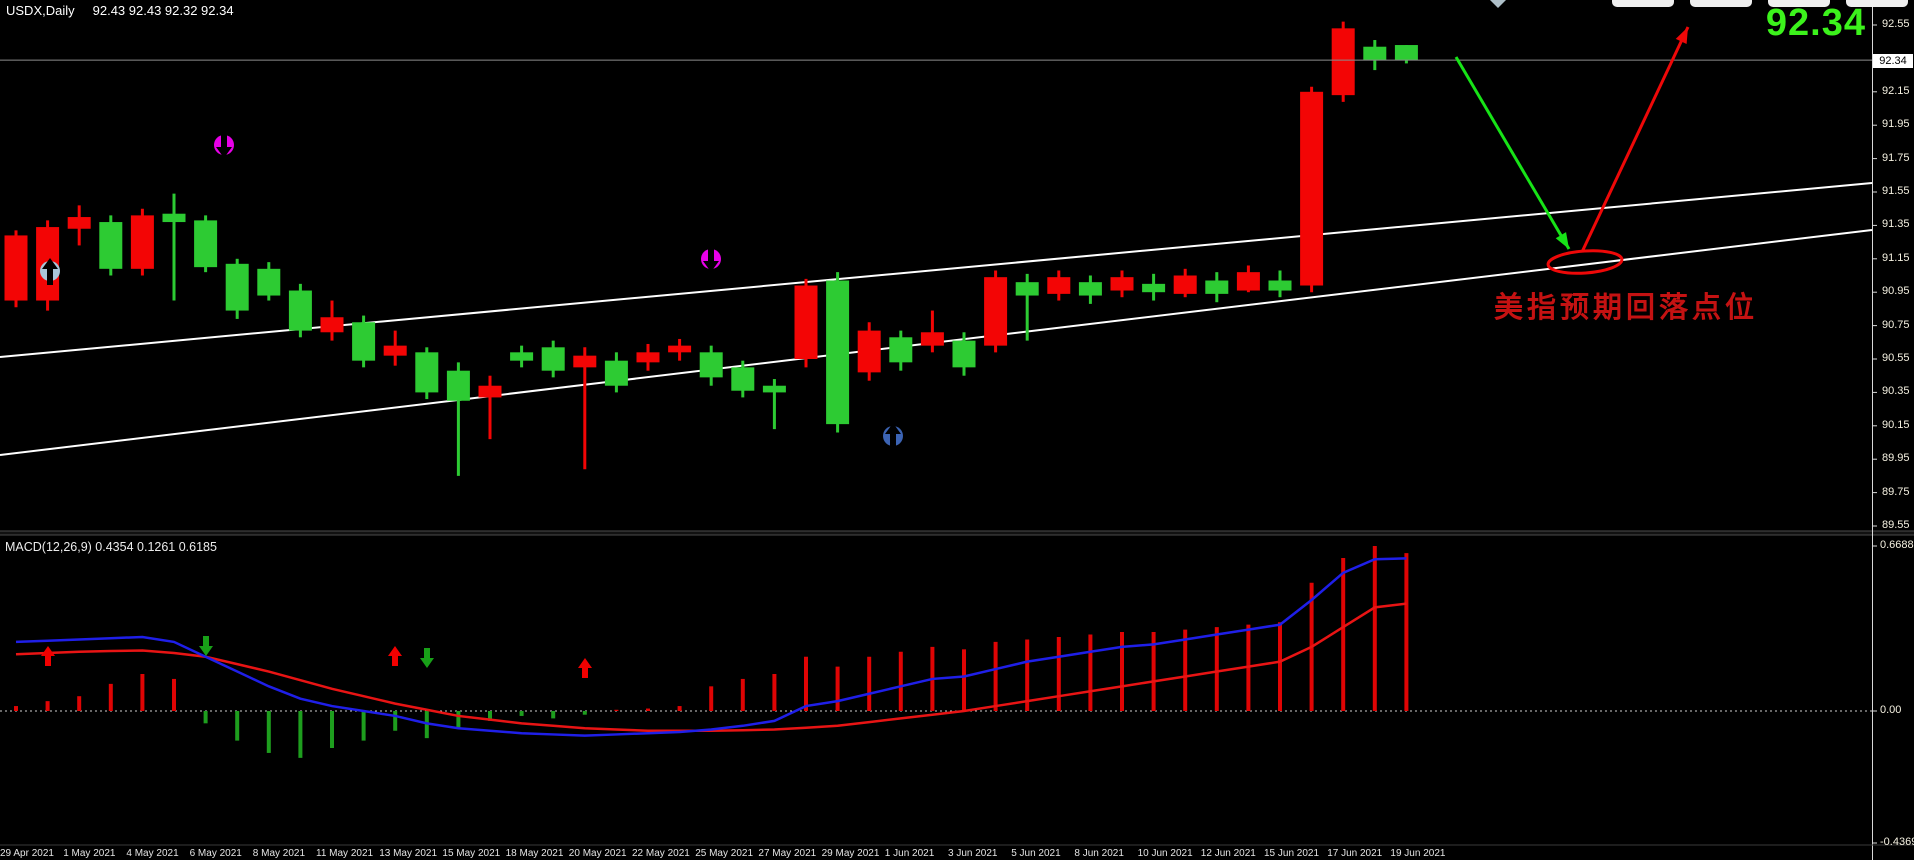  Describe the element at coordinates (279, 853) in the screenshot. I see `date-axis-label: 8 May 2021` at that location.